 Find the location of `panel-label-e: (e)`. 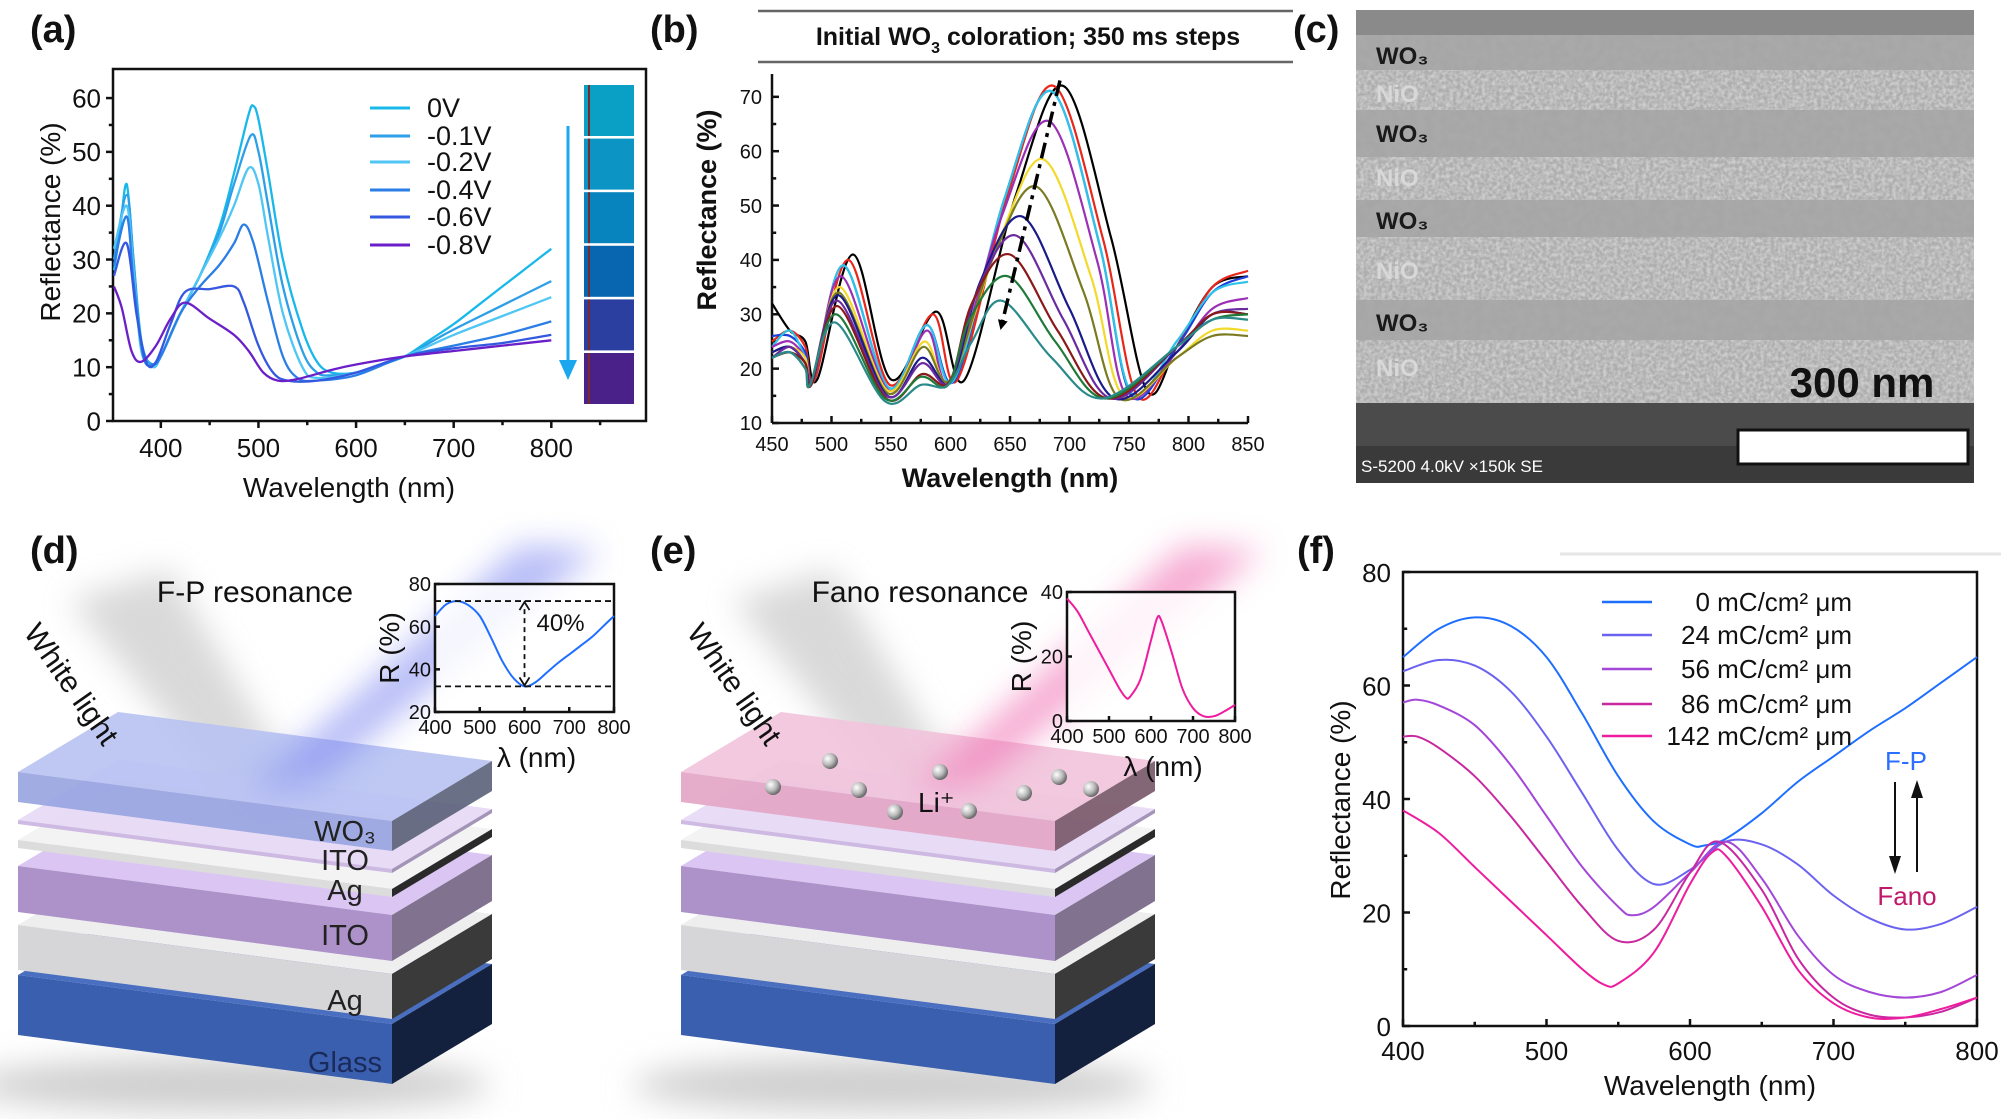

panel-label-e: (e) is located at coordinates (673, 551).